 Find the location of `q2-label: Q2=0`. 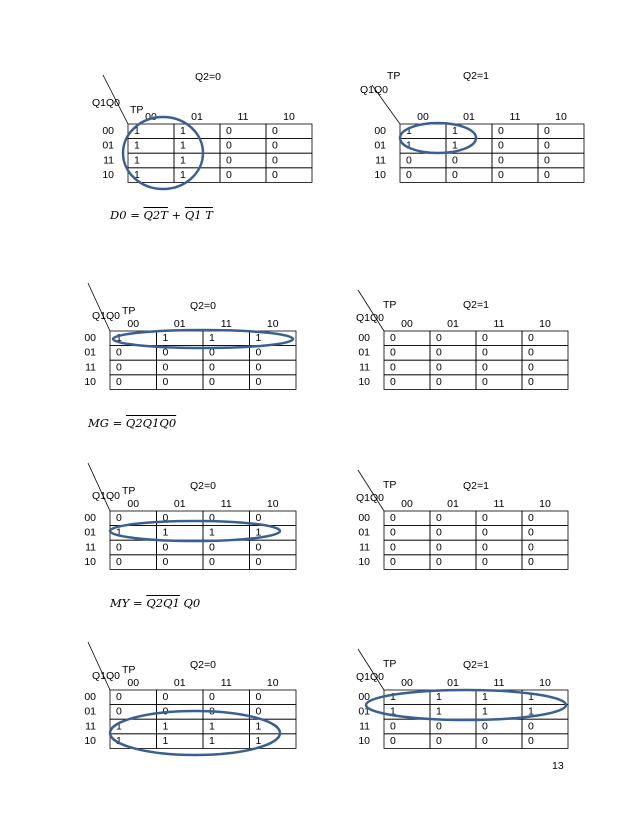

q2-label: Q2=0 is located at coordinates (203, 486).